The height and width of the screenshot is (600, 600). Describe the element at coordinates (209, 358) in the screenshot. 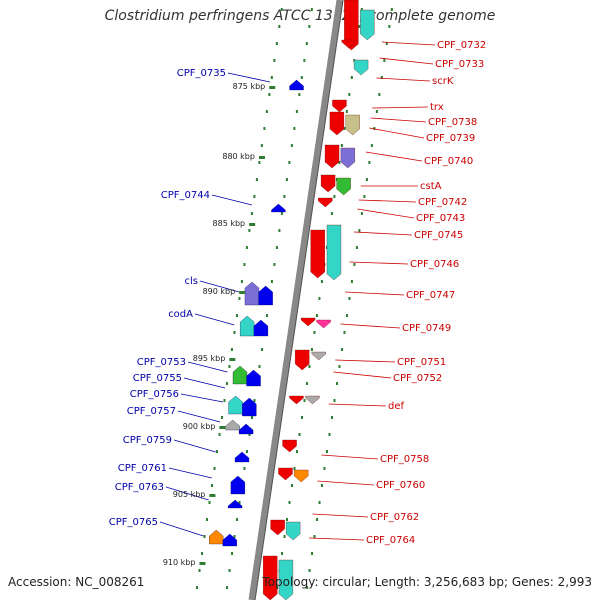

I see `scale-tick-label: 895 kbp` at that location.